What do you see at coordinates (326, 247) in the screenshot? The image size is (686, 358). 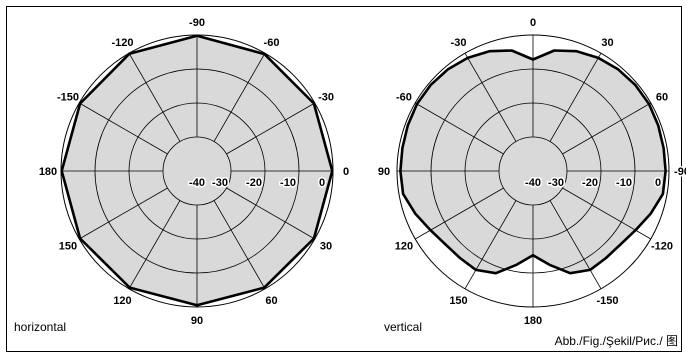 I see `horizontal-angle-label: 30` at bounding box center [326, 247].